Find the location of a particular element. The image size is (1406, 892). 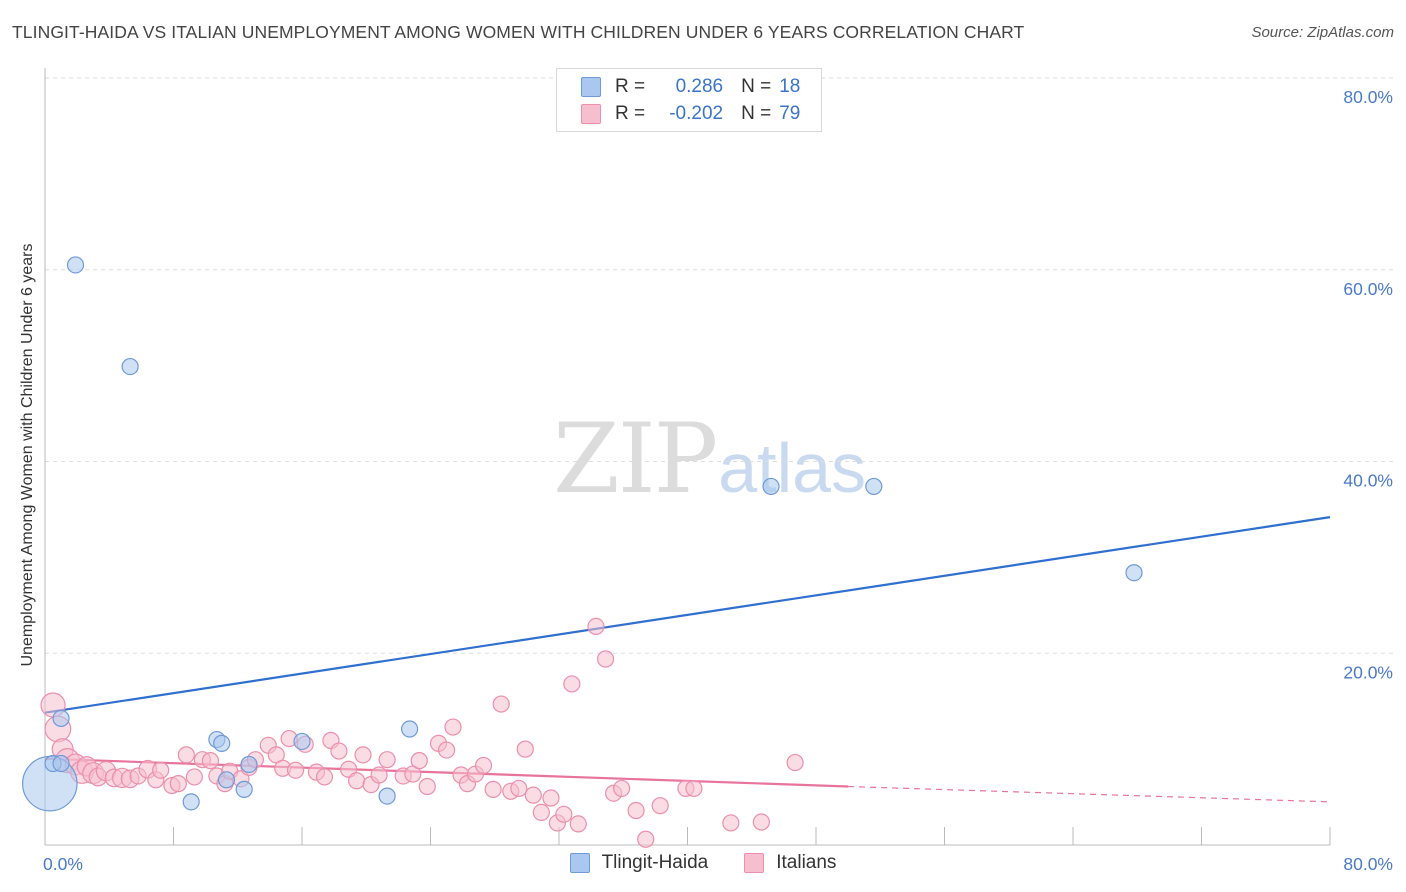

legend-r-value: 0.286 is located at coordinates (699, 86).